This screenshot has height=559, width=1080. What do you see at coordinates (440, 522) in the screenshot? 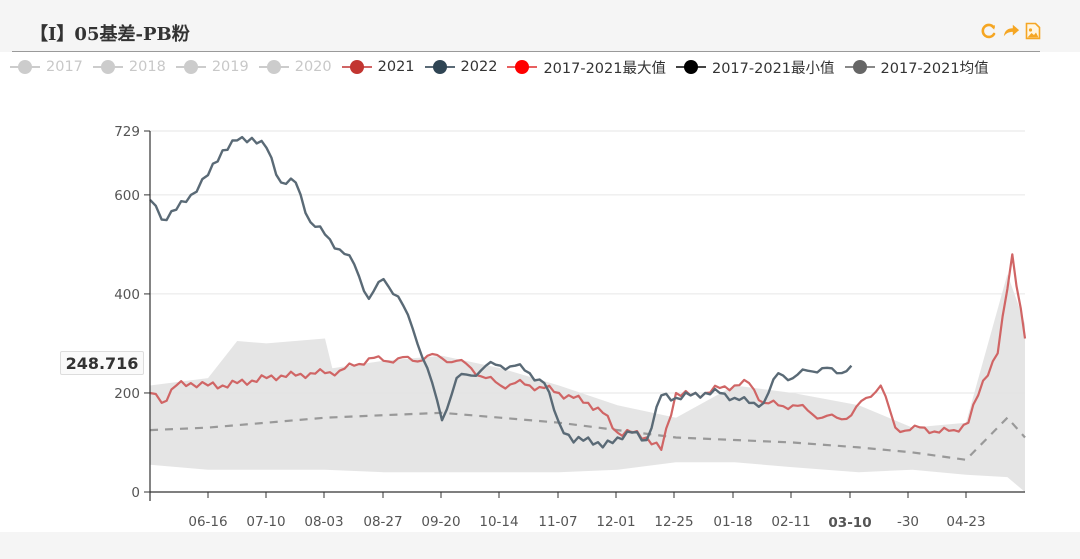
I see `x-tick-label: 09-20` at bounding box center [440, 522].